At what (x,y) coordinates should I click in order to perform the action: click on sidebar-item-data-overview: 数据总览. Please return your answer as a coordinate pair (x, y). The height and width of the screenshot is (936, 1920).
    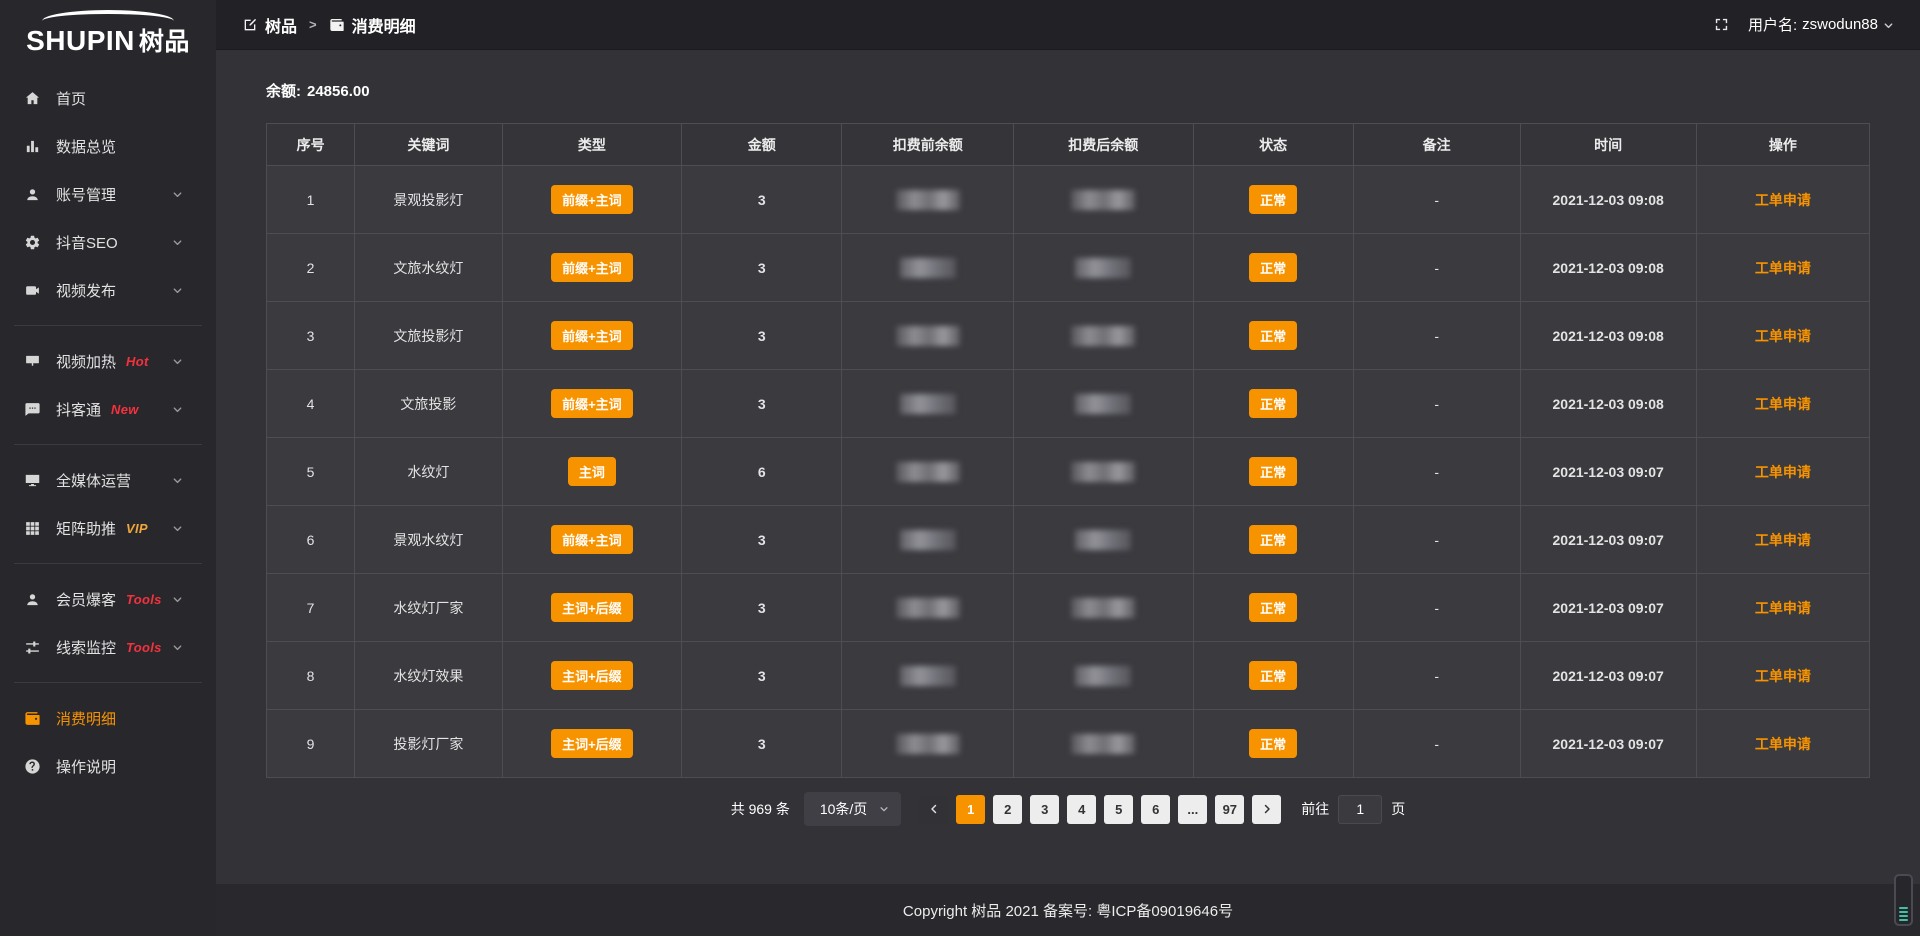
    Looking at the image, I should click on (108, 146).